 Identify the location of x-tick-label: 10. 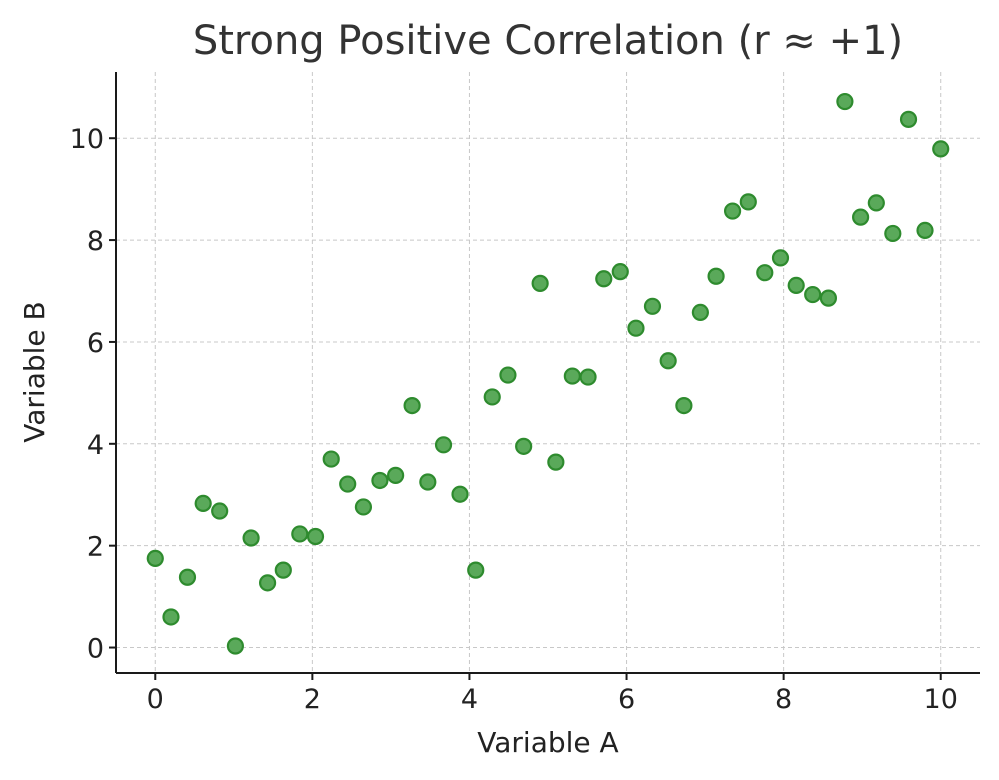
(941, 699).